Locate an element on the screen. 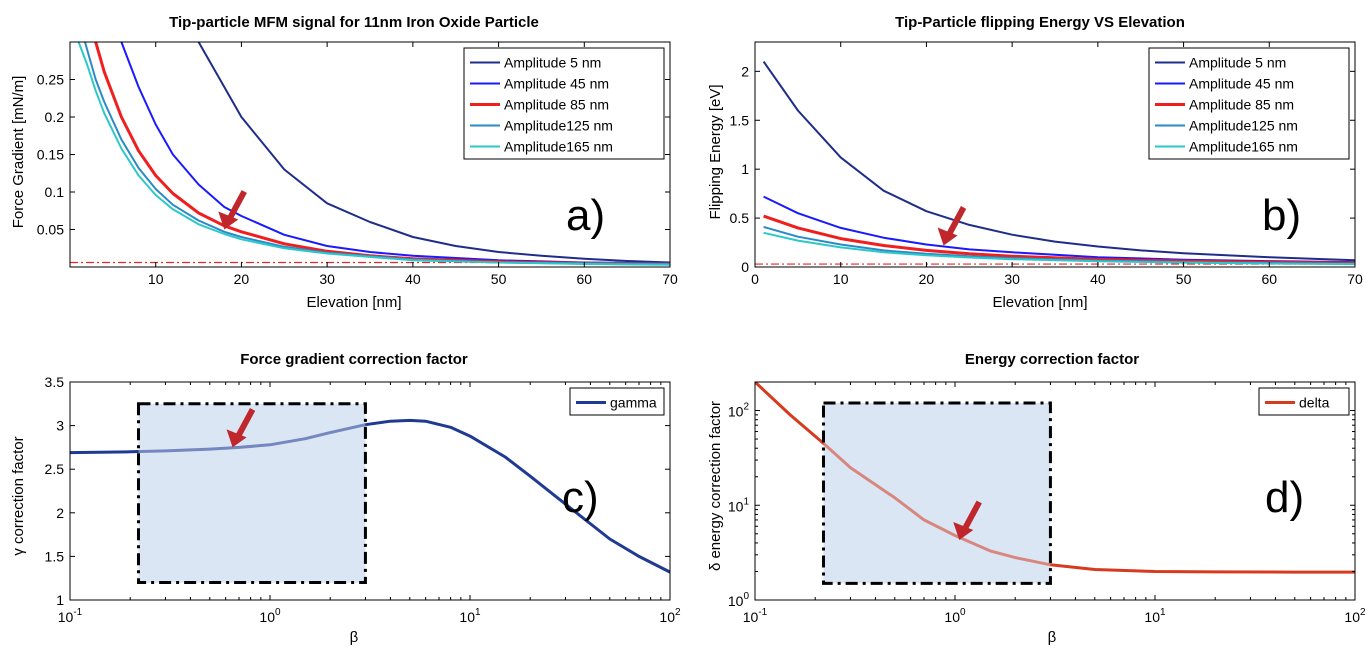 The width and height of the screenshot is (1370, 648). panel-d-label: d) is located at coordinates (1284, 497).